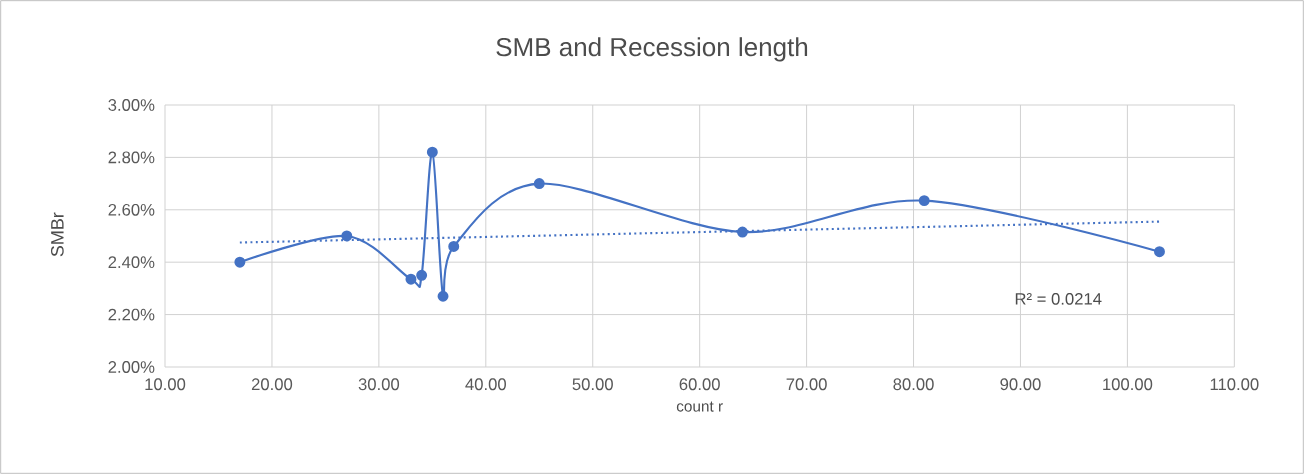  Describe the element at coordinates (131, 209) in the screenshot. I see `y-tick-label: 2.60%` at that location.